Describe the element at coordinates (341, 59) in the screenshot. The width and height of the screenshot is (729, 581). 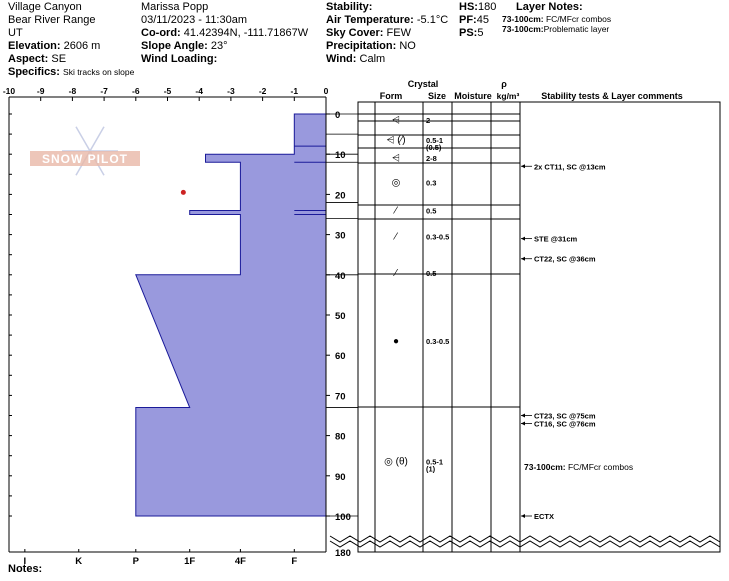
I see `wind-label: Wind:` at that location.